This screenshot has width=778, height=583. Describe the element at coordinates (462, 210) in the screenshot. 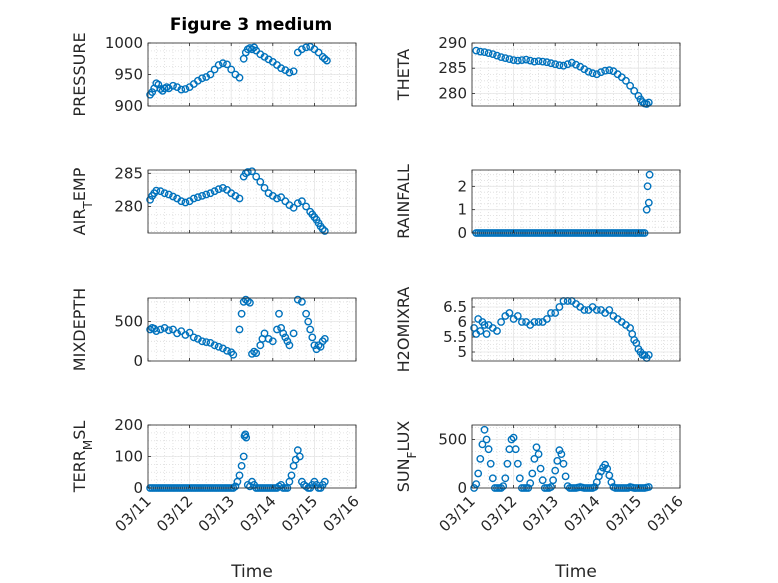

I see `y-tick-label: 1` at that location.